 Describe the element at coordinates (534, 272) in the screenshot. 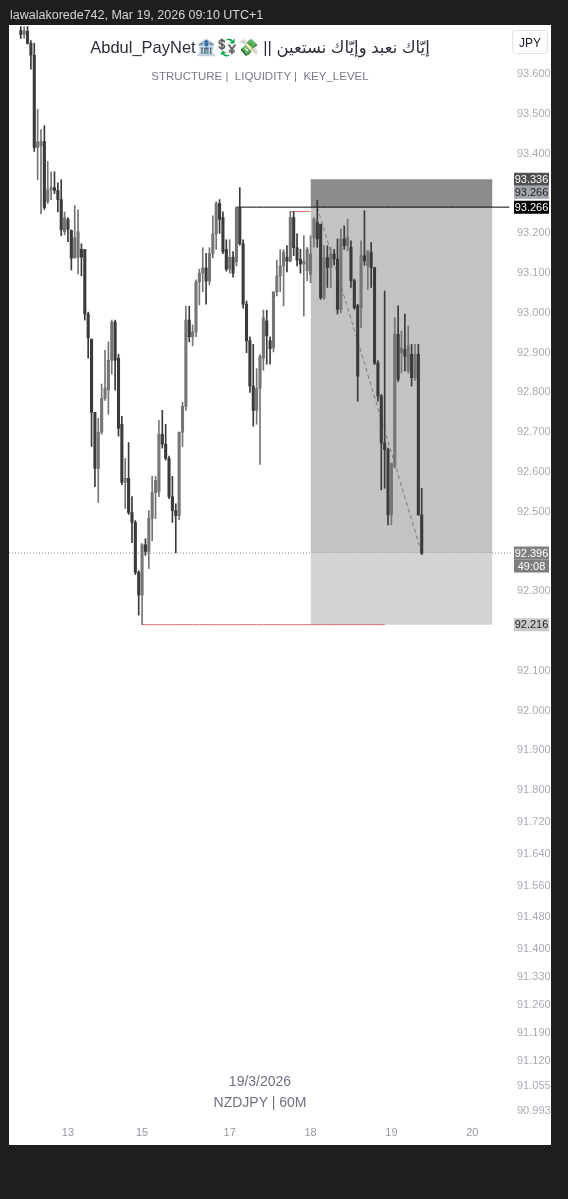

I see `y-tick-label: 93.100` at that location.